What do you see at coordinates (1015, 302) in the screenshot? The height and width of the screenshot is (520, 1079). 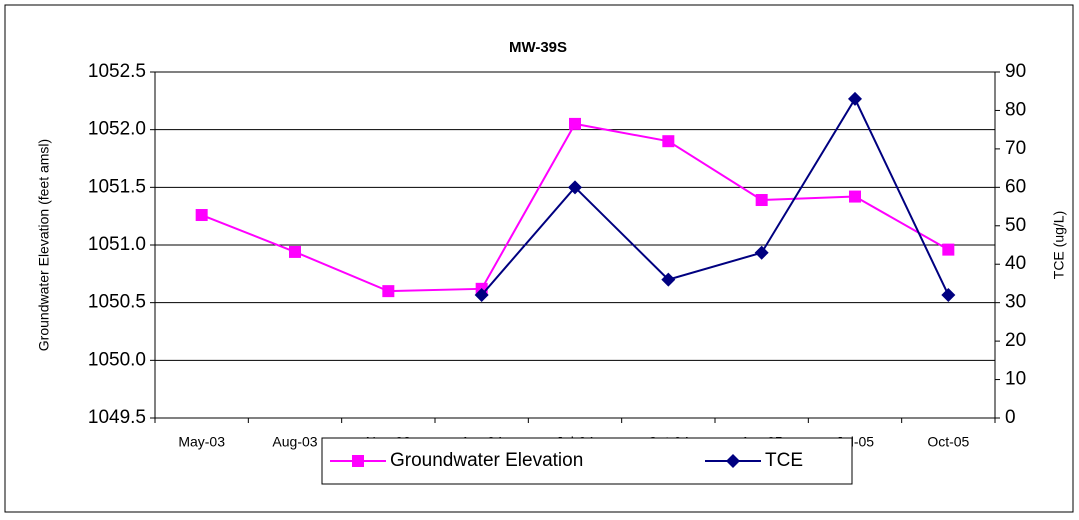 I see `y2-tick-label: 30` at bounding box center [1015, 302].